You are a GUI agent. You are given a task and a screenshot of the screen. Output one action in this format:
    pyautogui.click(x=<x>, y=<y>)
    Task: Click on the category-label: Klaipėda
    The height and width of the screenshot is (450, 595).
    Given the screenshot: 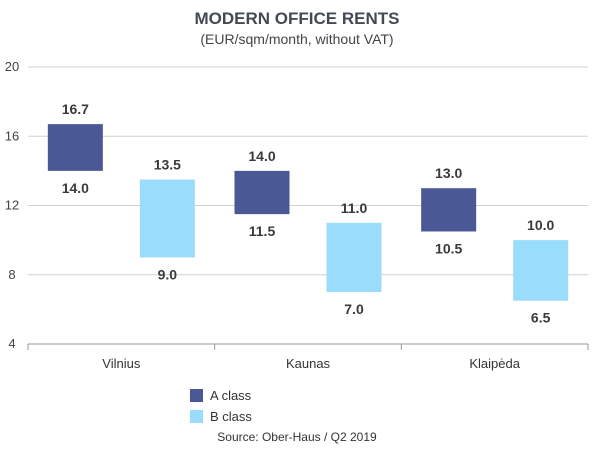 What is the action you would take?
    pyautogui.click(x=494, y=363)
    